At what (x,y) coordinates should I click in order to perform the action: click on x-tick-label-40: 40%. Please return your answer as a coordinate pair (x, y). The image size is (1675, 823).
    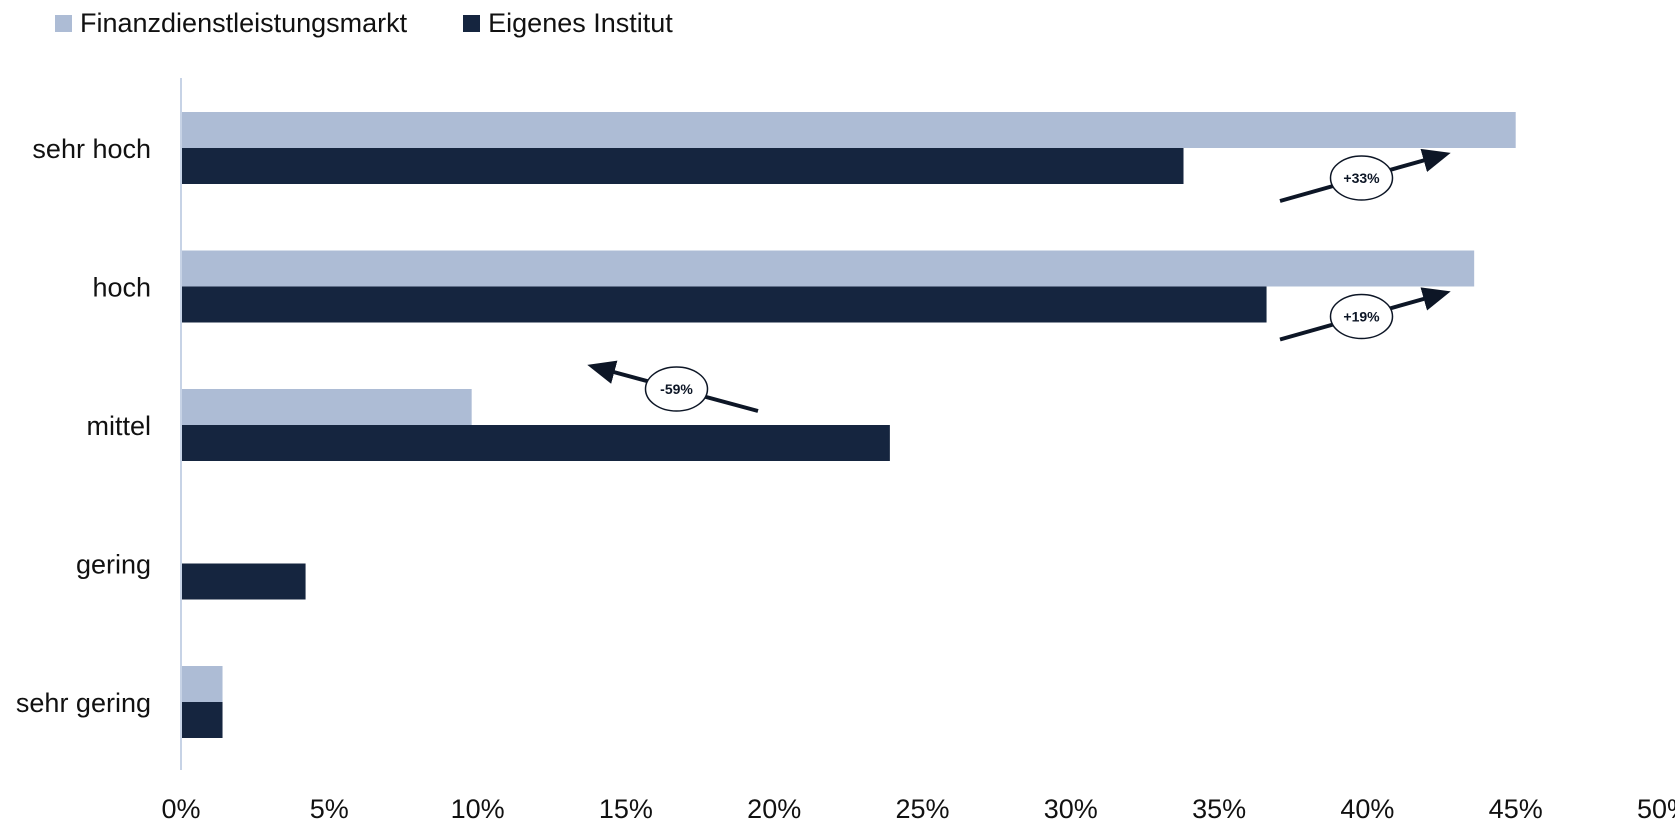
    Looking at the image, I should click on (1367, 808).